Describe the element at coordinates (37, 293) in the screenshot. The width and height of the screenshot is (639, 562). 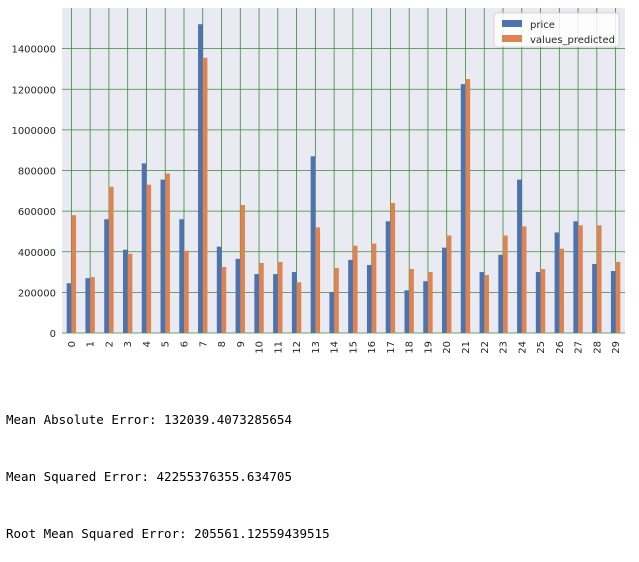
I see `y-tick-label: 200000` at that location.